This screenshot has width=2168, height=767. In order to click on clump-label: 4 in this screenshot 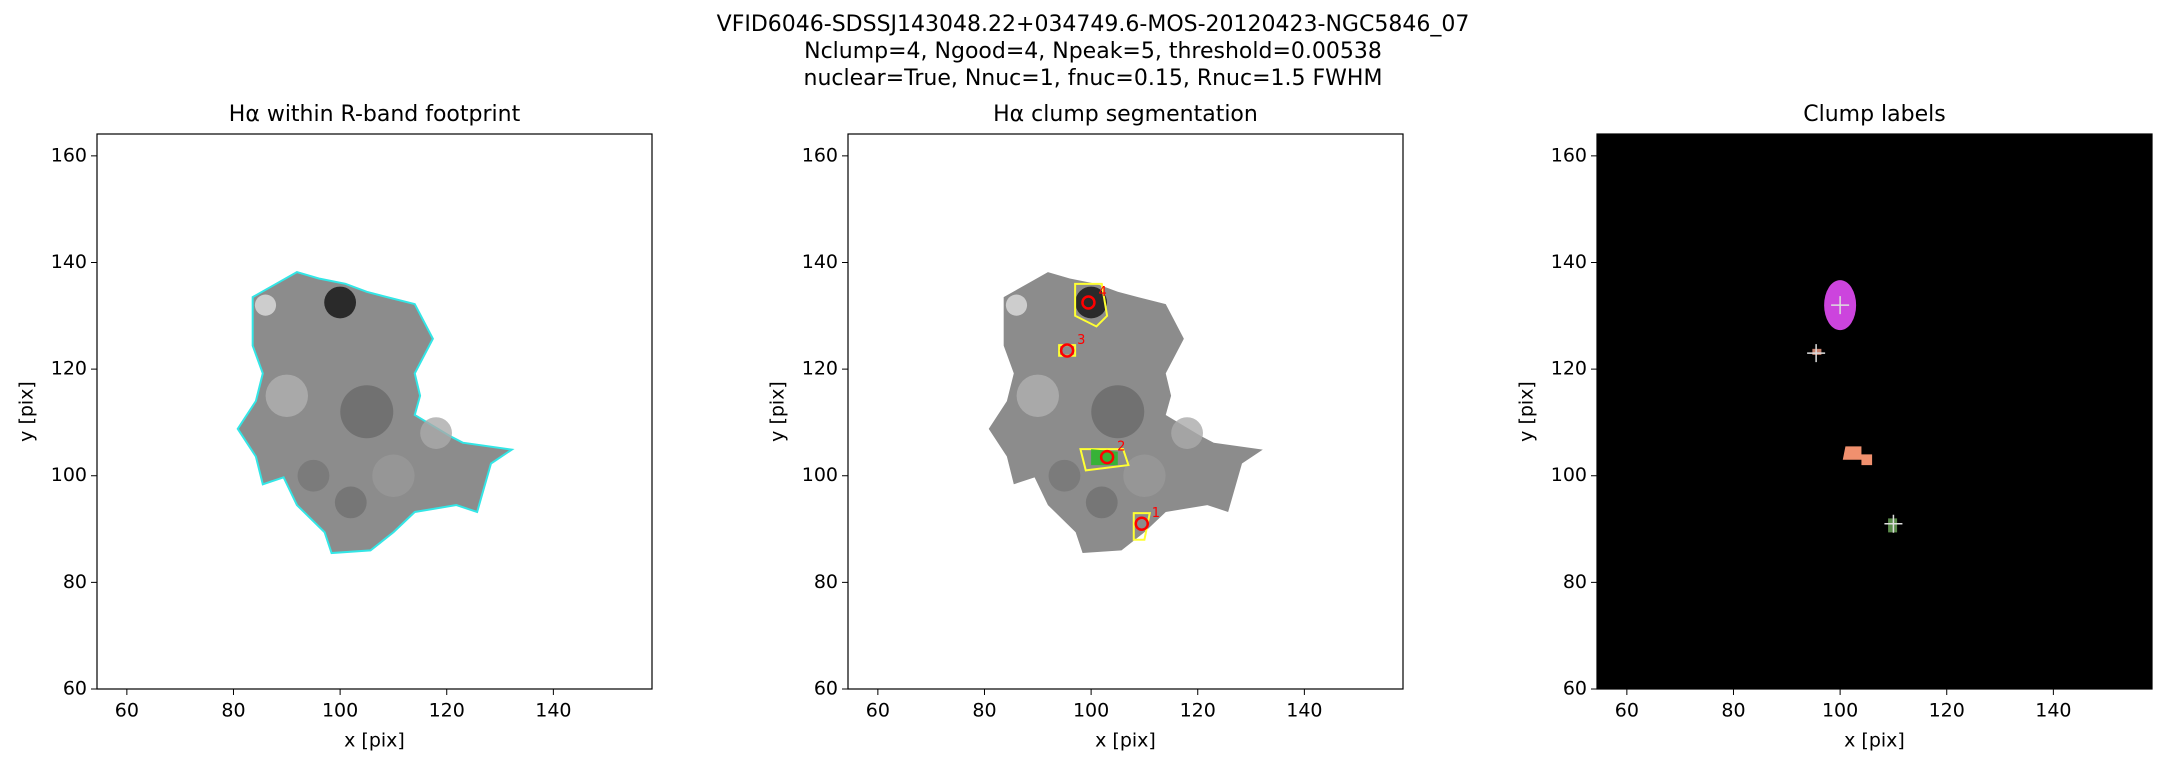, I will do `click(1102, 292)`.